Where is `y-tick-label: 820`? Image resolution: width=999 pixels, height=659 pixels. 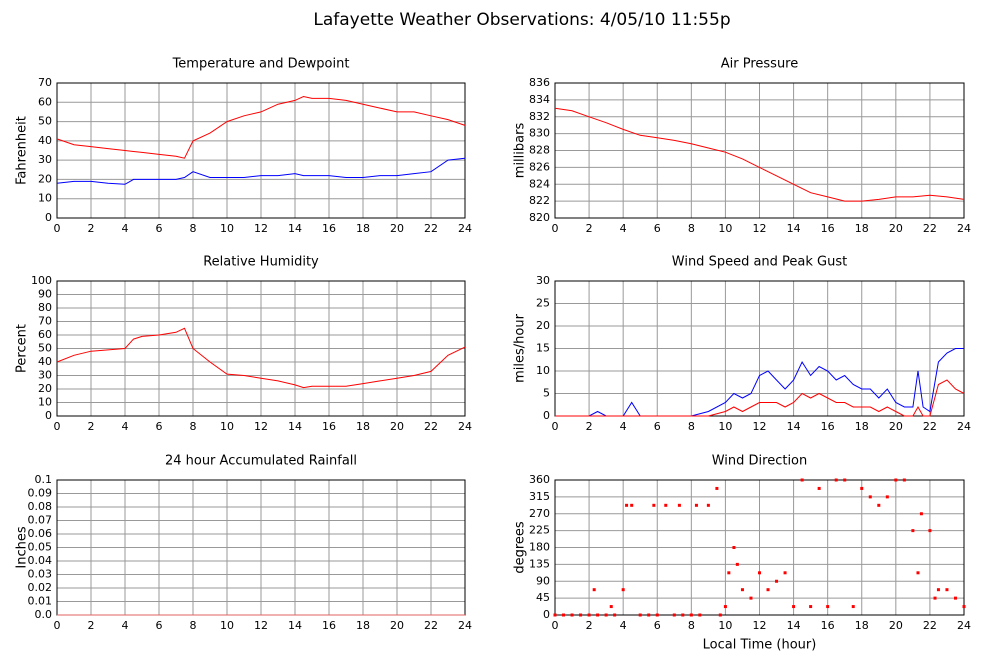 y-tick-label: 820 is located at coordinates (539, 217).